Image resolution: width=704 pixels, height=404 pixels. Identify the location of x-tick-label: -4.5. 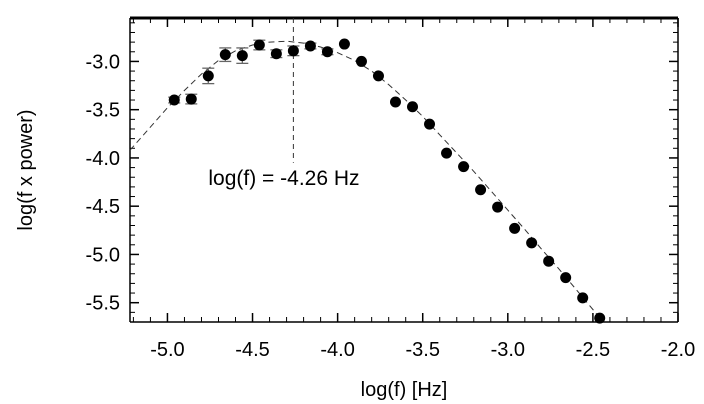
(252, 350).